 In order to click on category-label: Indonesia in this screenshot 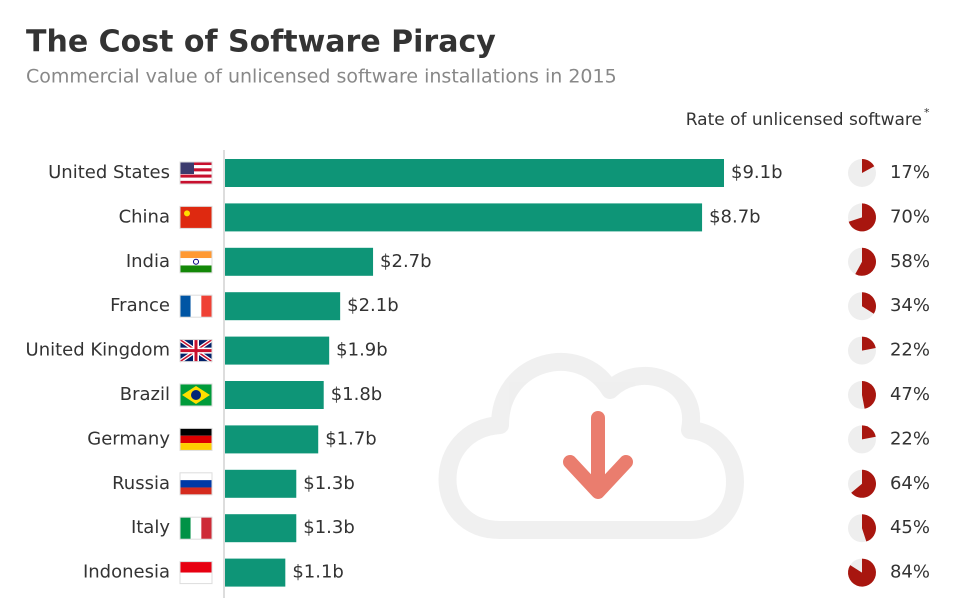, I will do `click(126, 572)`.